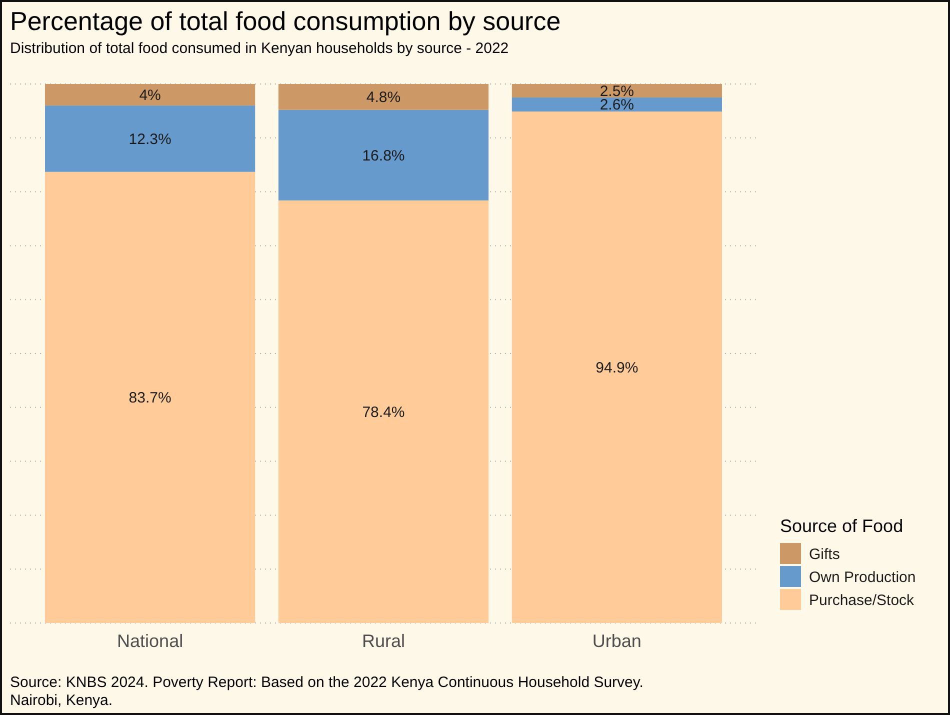  What do you see at coordinates (259, 48) in the screenshot?
I see `chart-subtitle: Distribution of total food consumed in Kenyan households by source - 2022` at bounding box center [259, 48].